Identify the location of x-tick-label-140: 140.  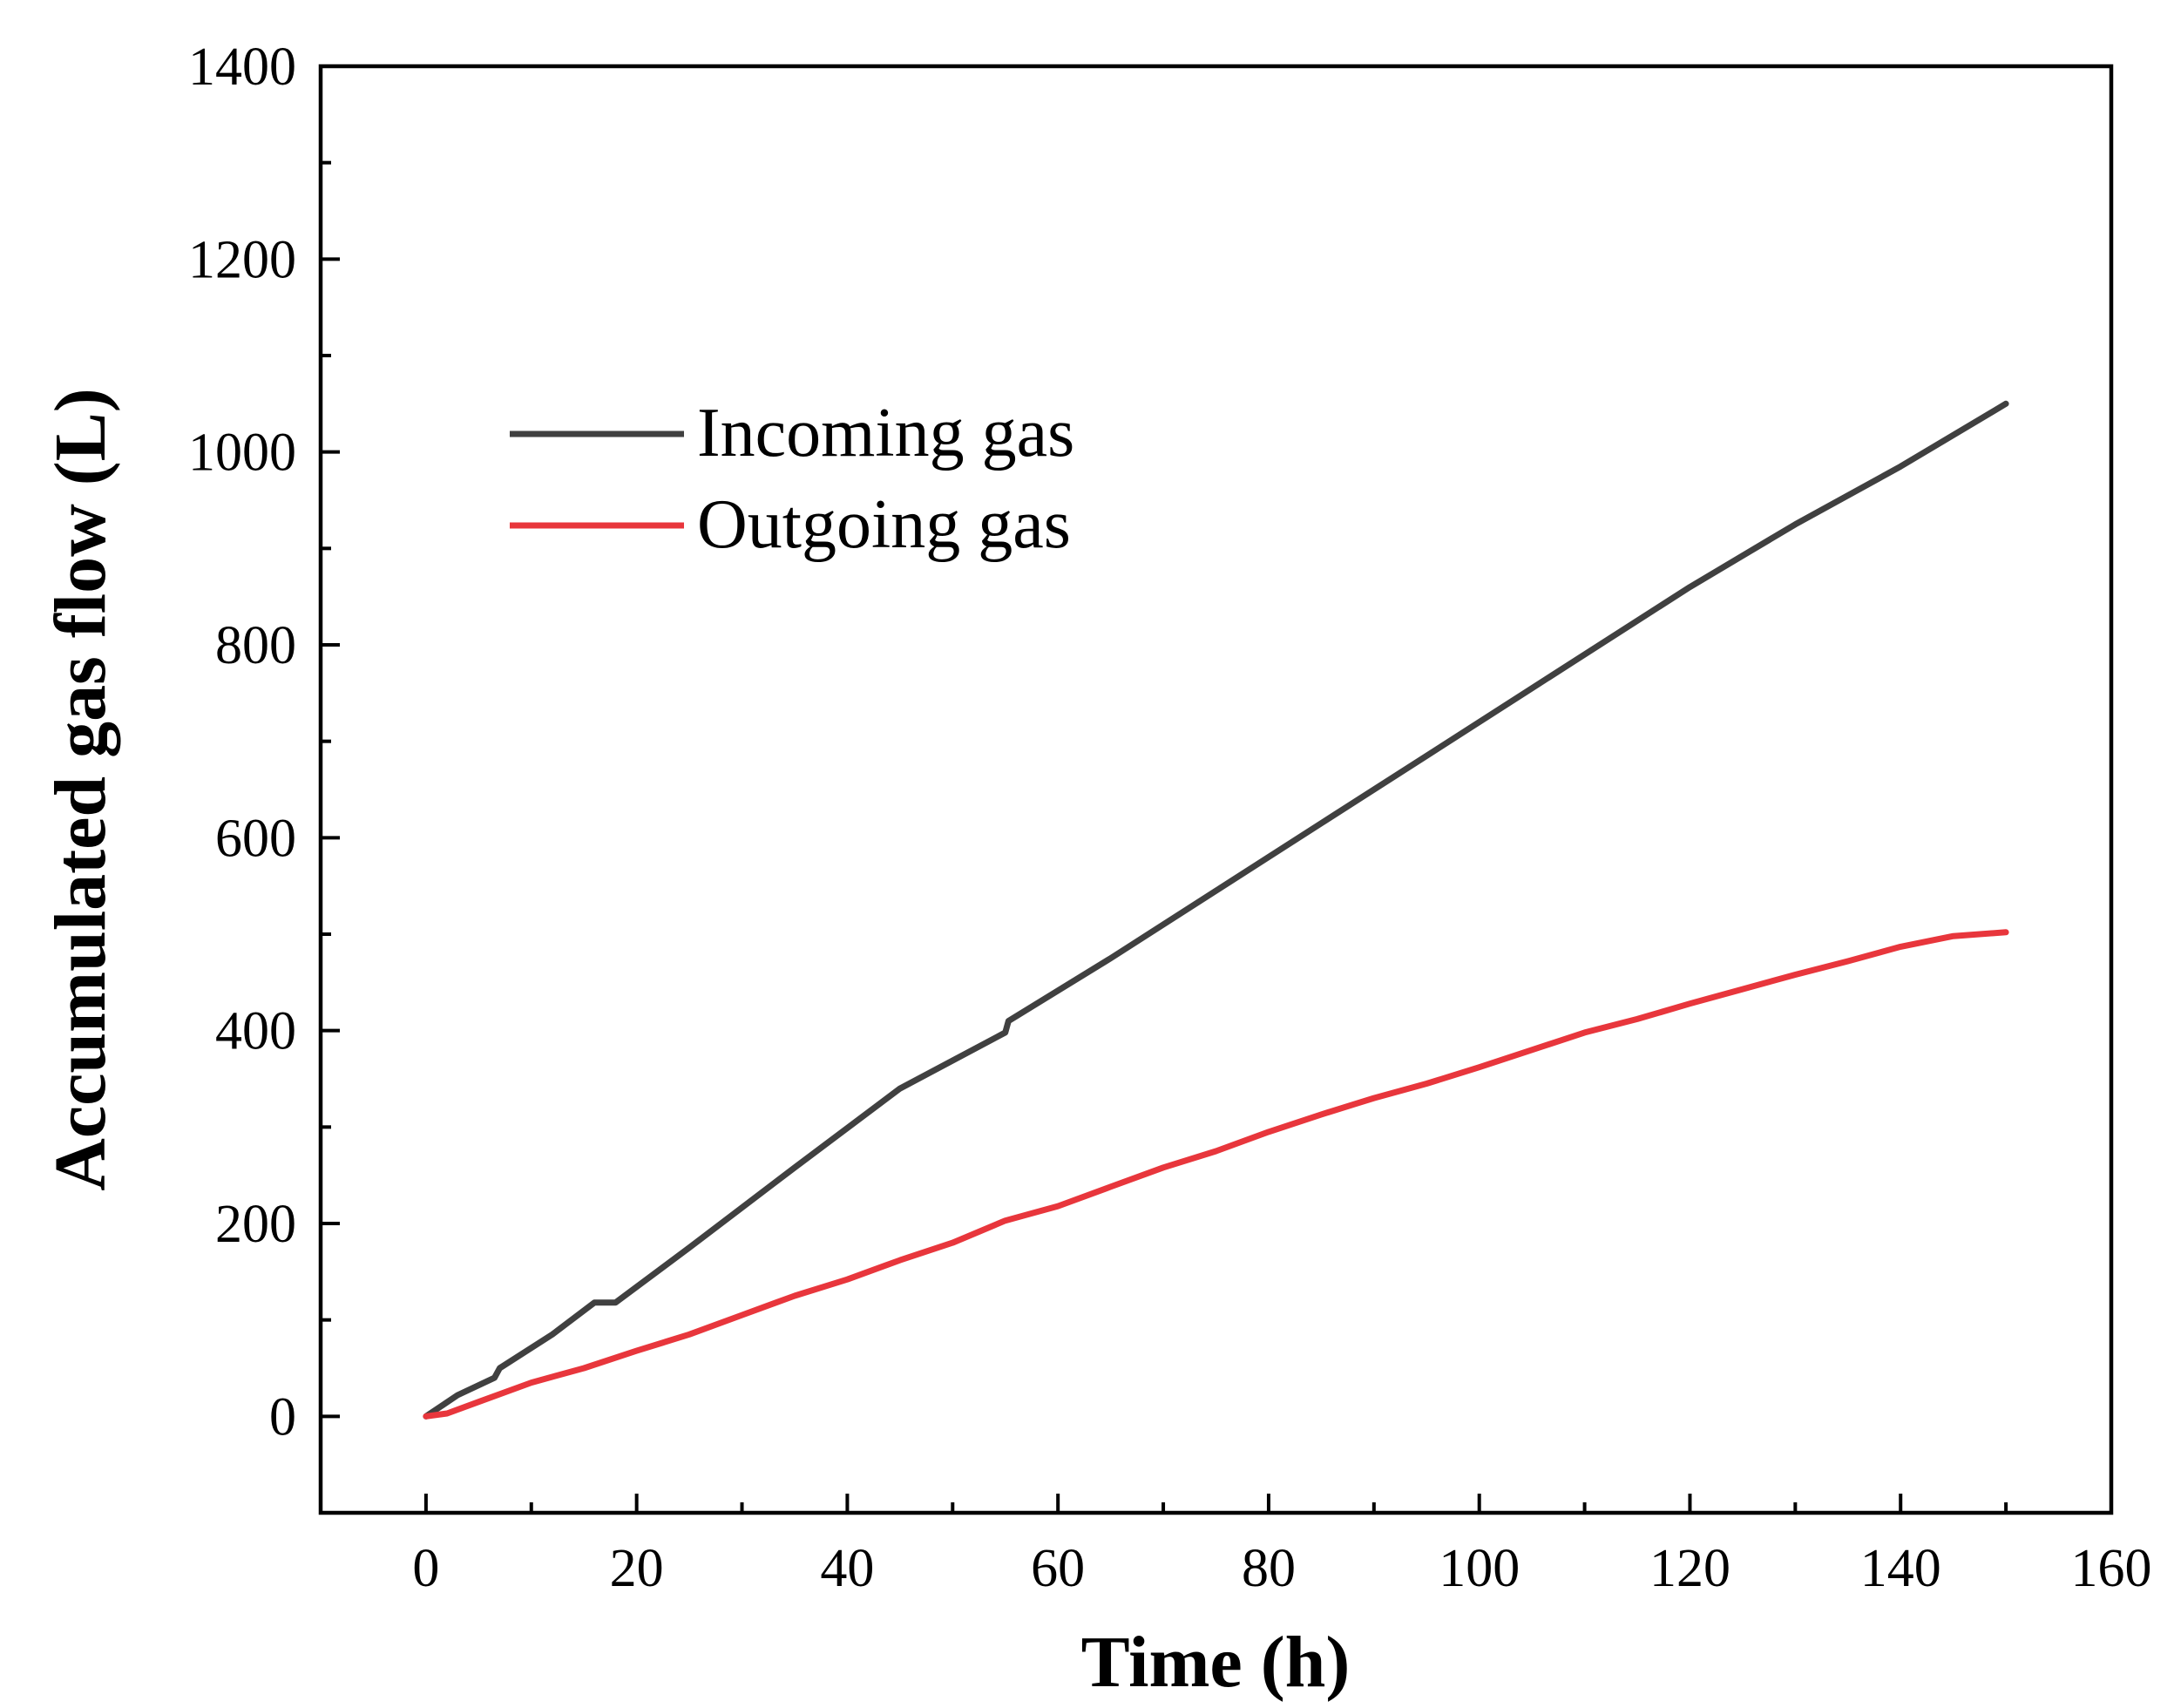
(1900, 1568).